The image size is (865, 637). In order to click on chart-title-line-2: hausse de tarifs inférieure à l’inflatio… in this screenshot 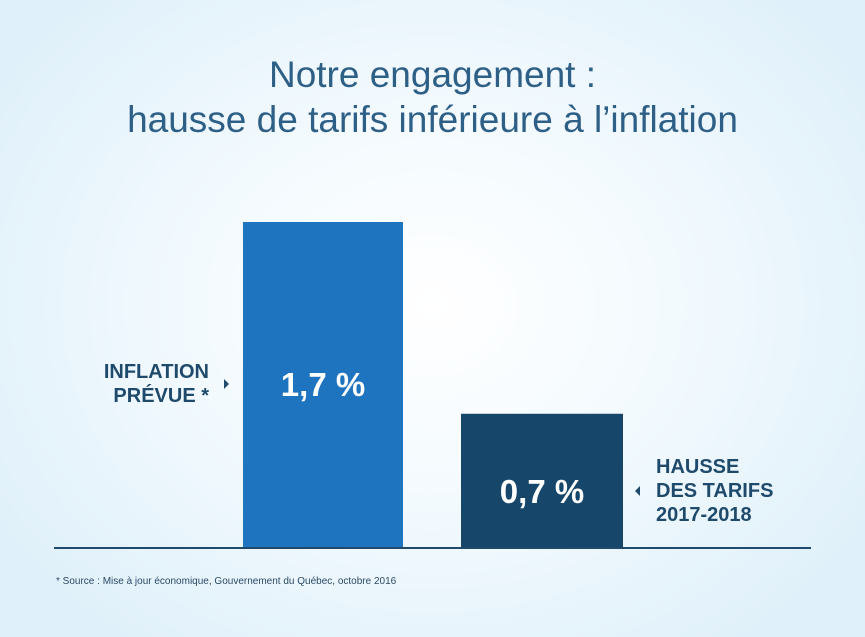, I will do `click(432, 119)`.